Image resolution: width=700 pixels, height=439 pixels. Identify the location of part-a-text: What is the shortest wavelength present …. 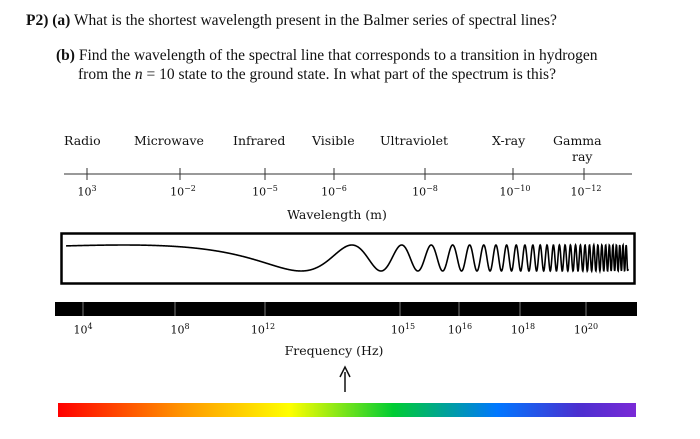
(313, 20).